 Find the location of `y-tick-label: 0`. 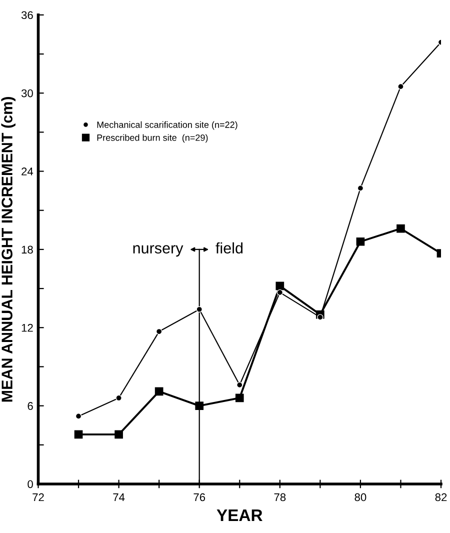

y-tick-label: 0 is located at coordinates (30, 484).